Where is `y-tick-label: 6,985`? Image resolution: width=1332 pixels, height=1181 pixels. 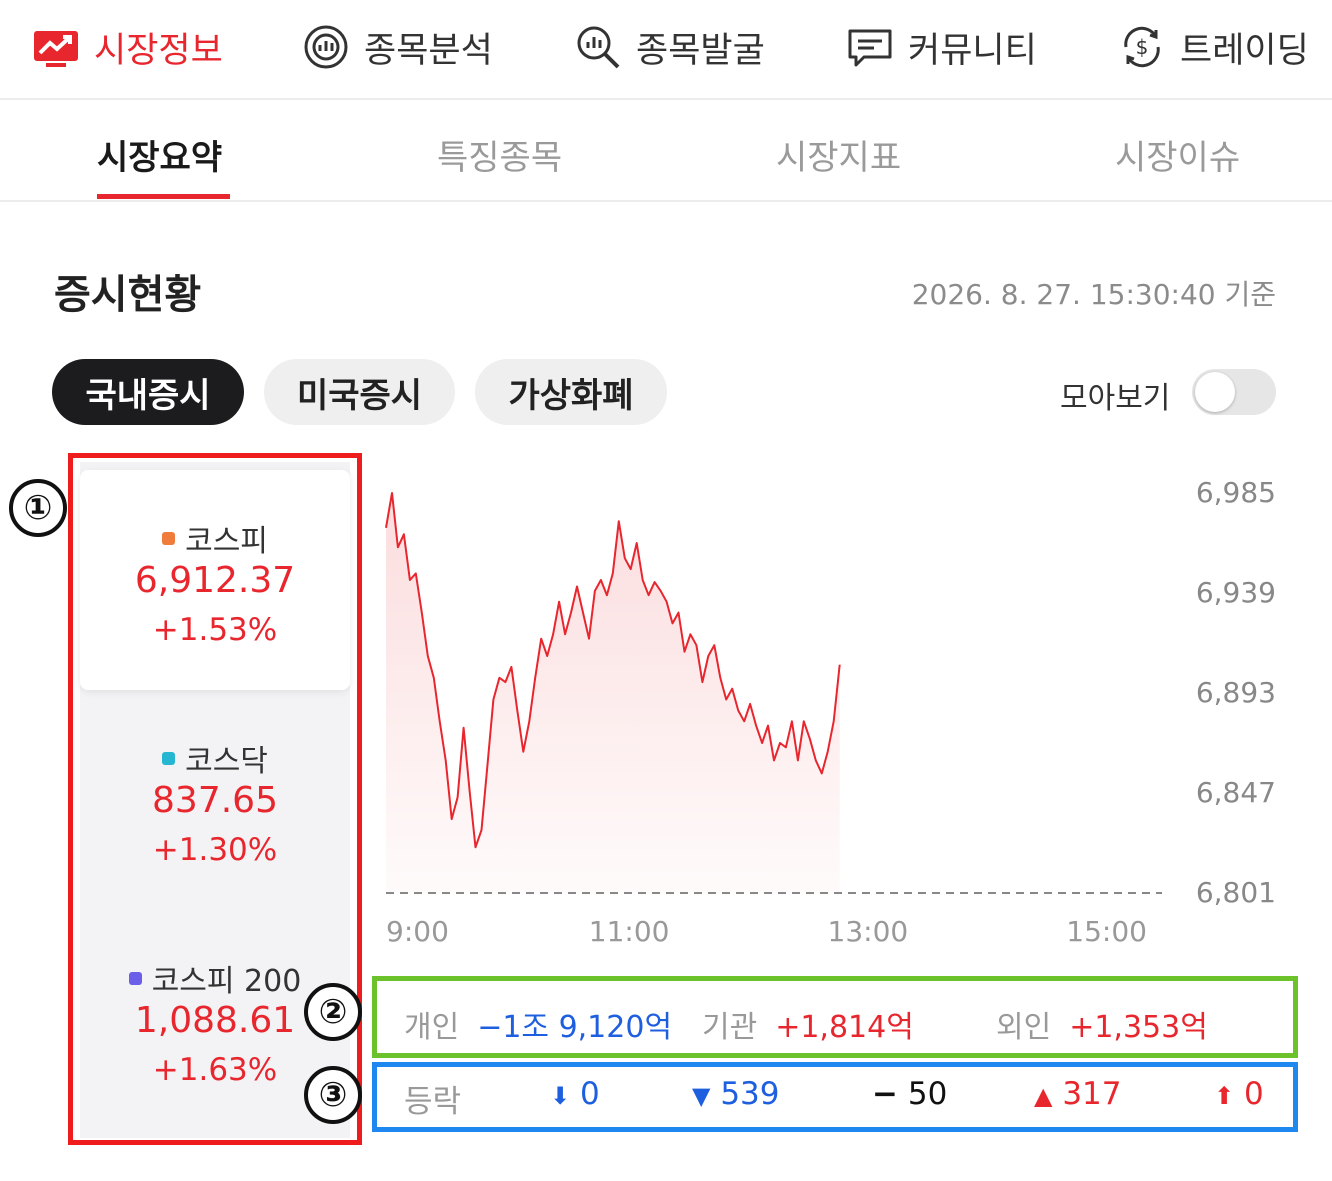
y-tick-label: 6,985 is located at coordinates (1236, 492).